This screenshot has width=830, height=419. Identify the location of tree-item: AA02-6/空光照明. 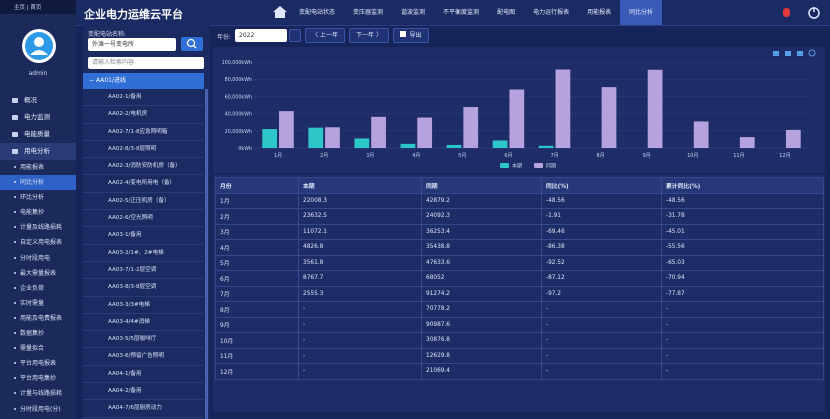
(143, 219).